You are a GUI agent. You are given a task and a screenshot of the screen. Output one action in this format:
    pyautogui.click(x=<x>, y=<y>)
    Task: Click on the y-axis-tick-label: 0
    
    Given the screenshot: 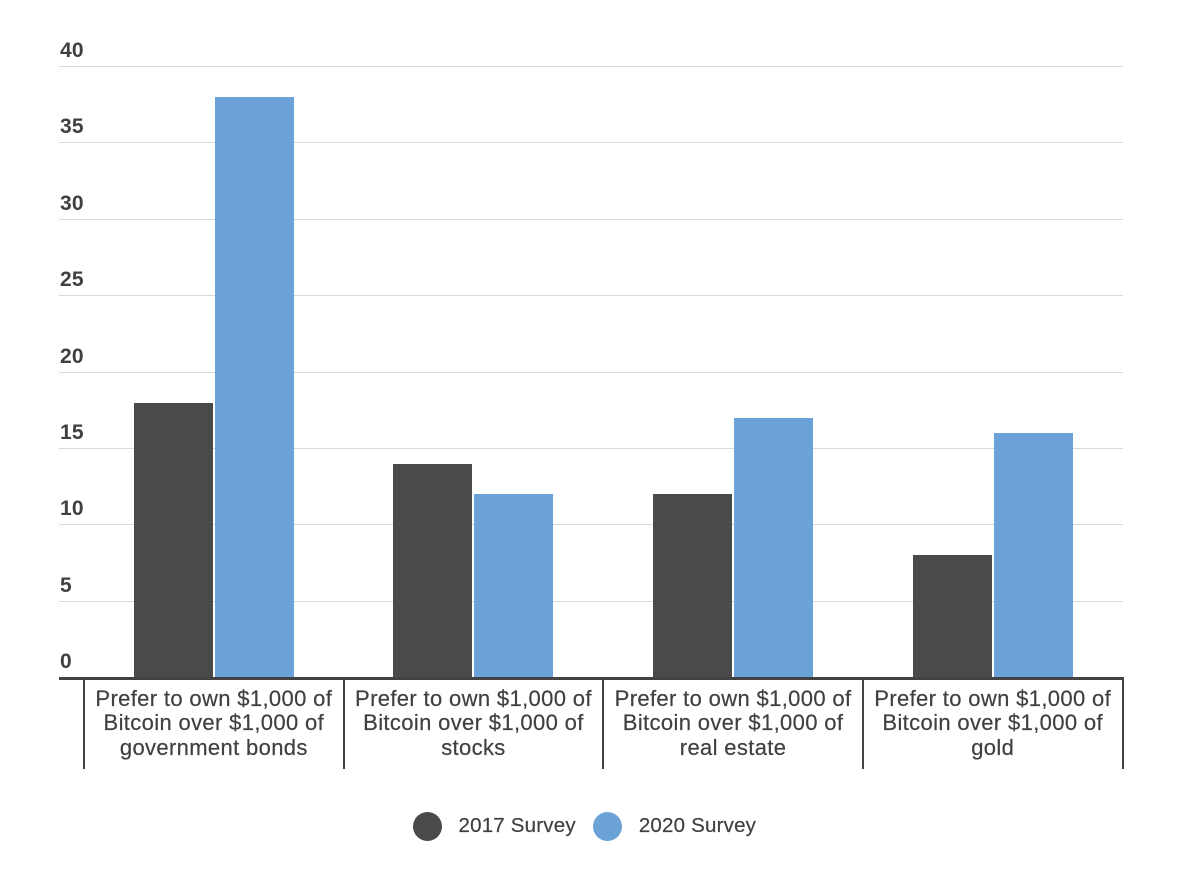 What is the action you would take?
    pyautogui.click(x=66, y=661)
    